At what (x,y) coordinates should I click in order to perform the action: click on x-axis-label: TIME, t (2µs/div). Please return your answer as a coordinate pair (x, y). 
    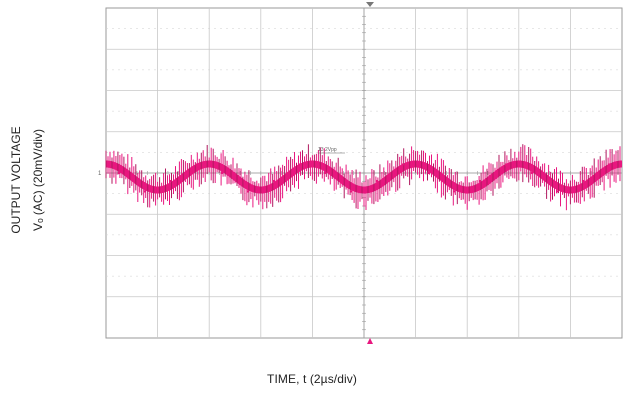
    Looking at the image, I should click on (312, 379).